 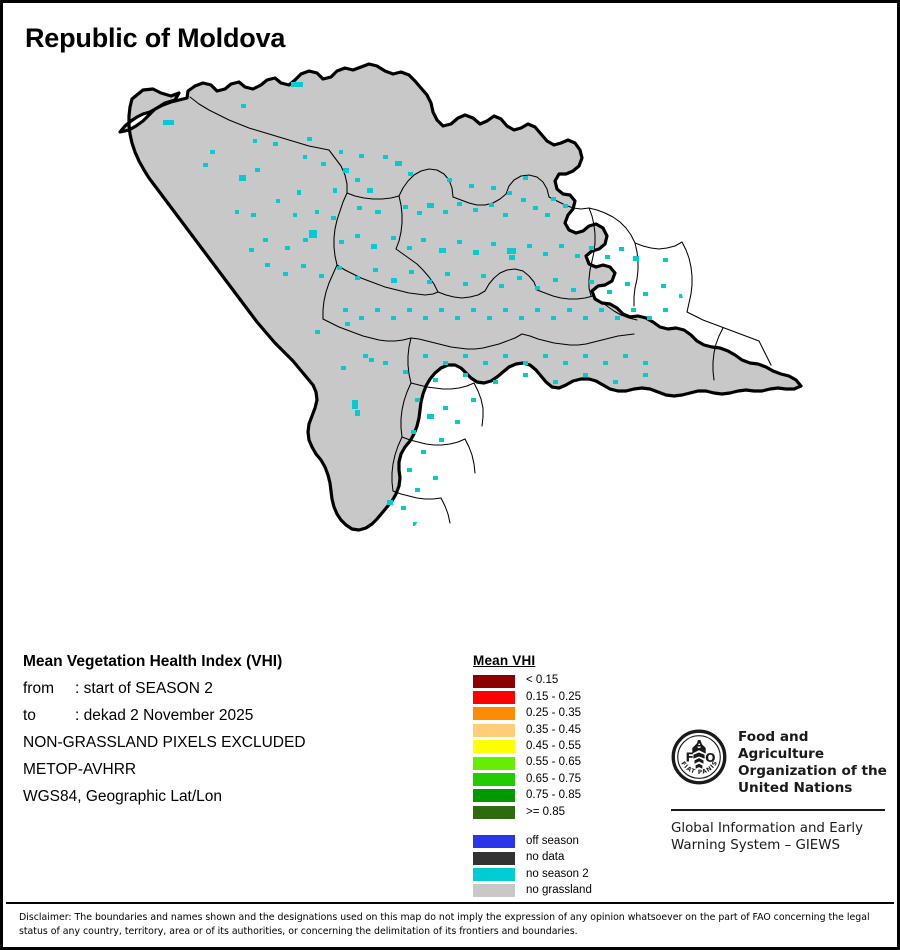 What do you see at coordinates (767, 828) in the screenshot?
I see `giews-line-1: Global Information and Early` at bounding box center [767, 828].